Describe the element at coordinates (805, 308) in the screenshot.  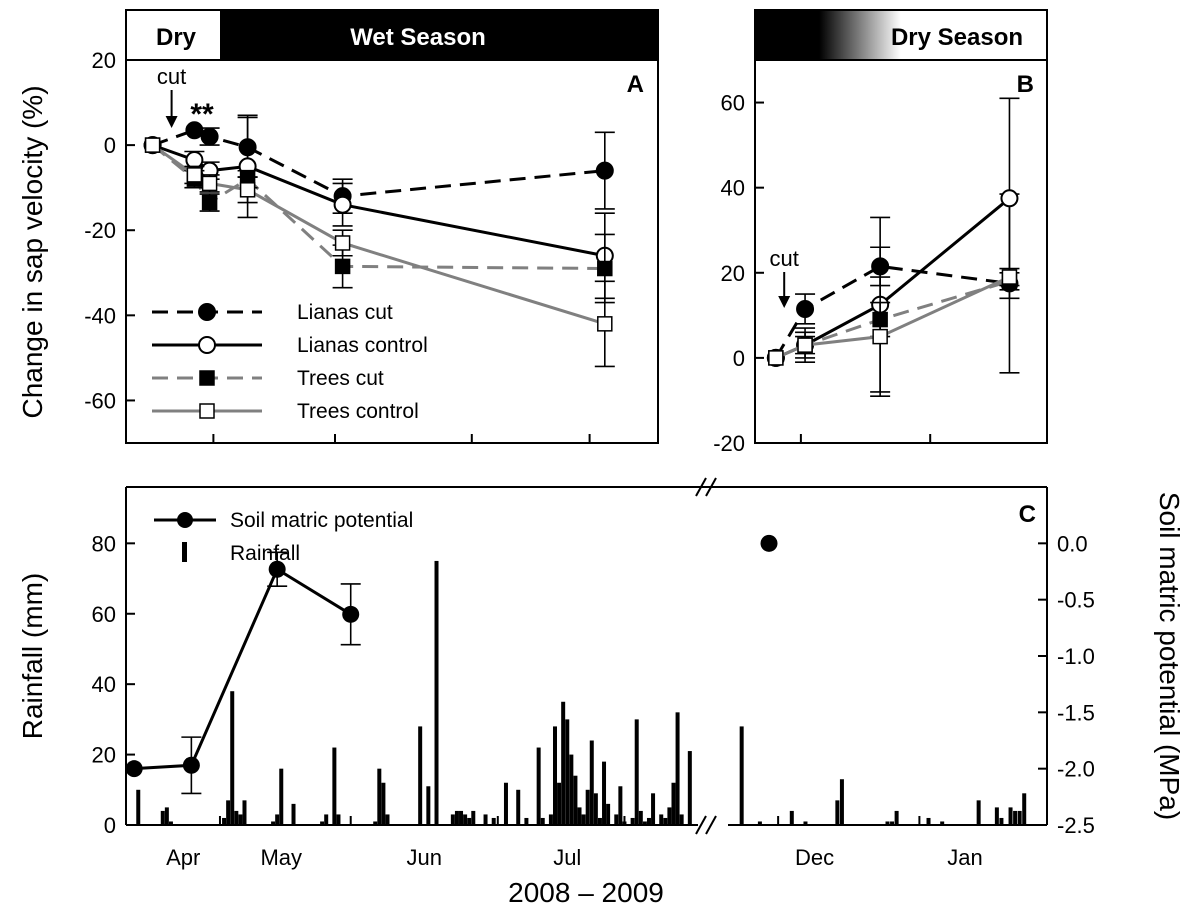
I see `panel-b-point-lianas-cut` at that location.